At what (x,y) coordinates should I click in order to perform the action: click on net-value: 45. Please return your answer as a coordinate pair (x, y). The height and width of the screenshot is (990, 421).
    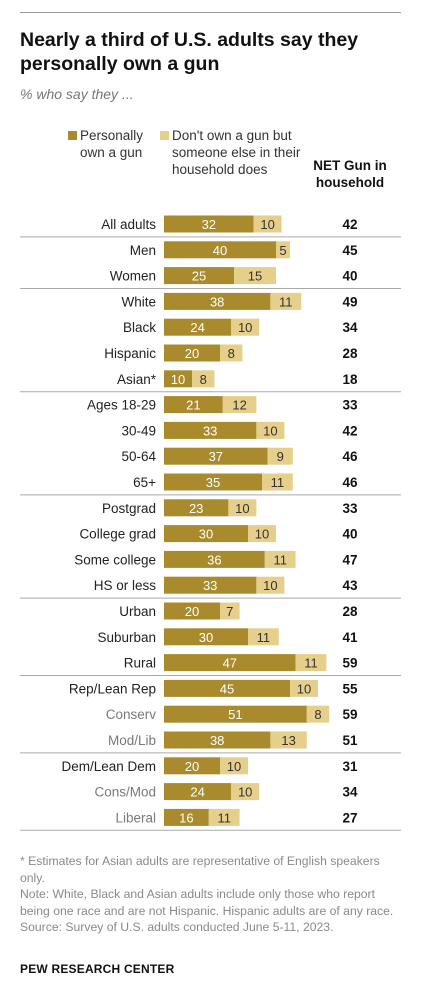
    Looking at the image, I should click on (350, 250).